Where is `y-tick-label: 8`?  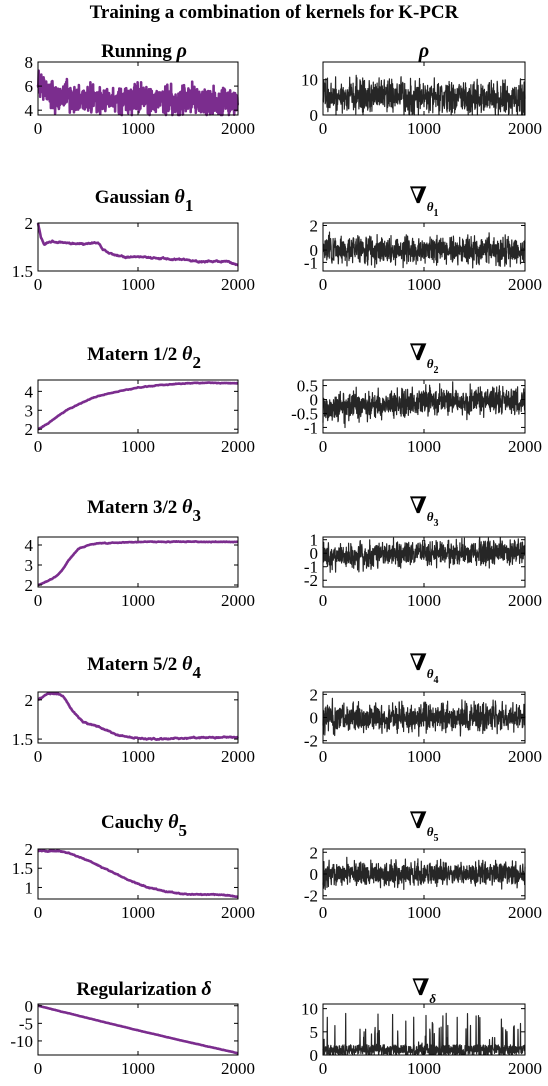 y-tick-label: 8 is located at coordinates (29, 62).